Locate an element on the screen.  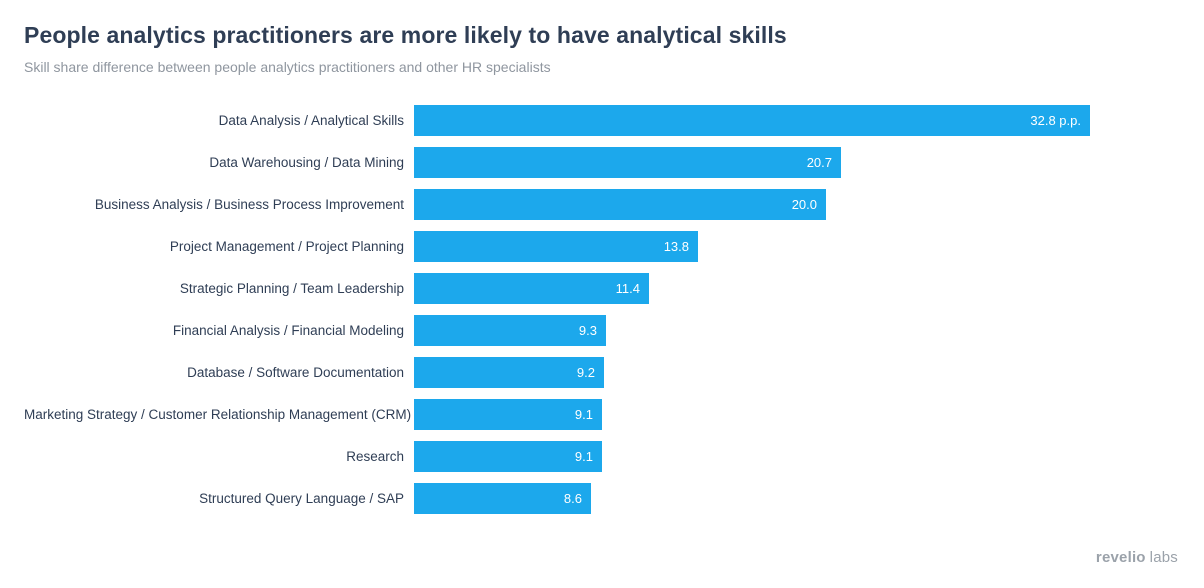
bar-track: 32.8 p.p. is located at coordinates (797, 120).